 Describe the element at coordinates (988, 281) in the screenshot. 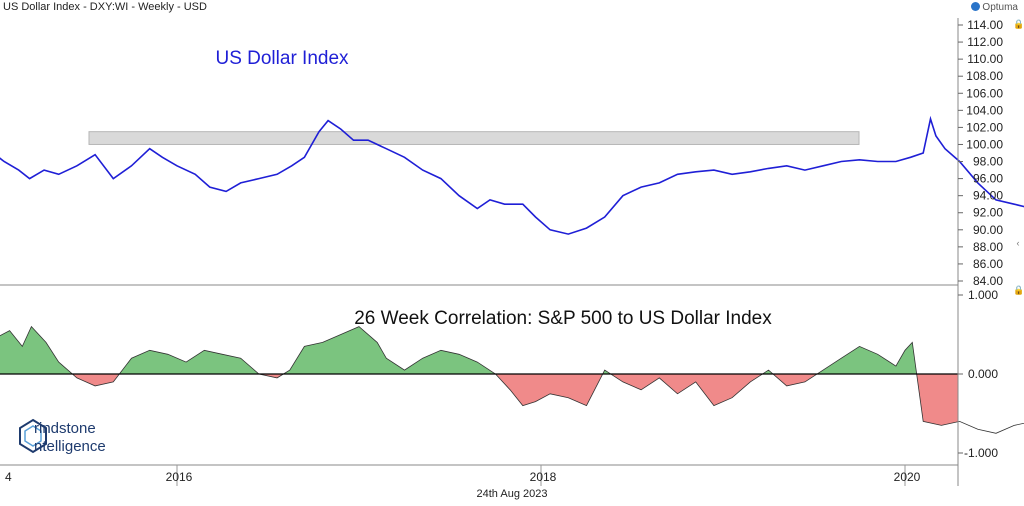

I see `price-y-tick-label: 84.00` at that location.